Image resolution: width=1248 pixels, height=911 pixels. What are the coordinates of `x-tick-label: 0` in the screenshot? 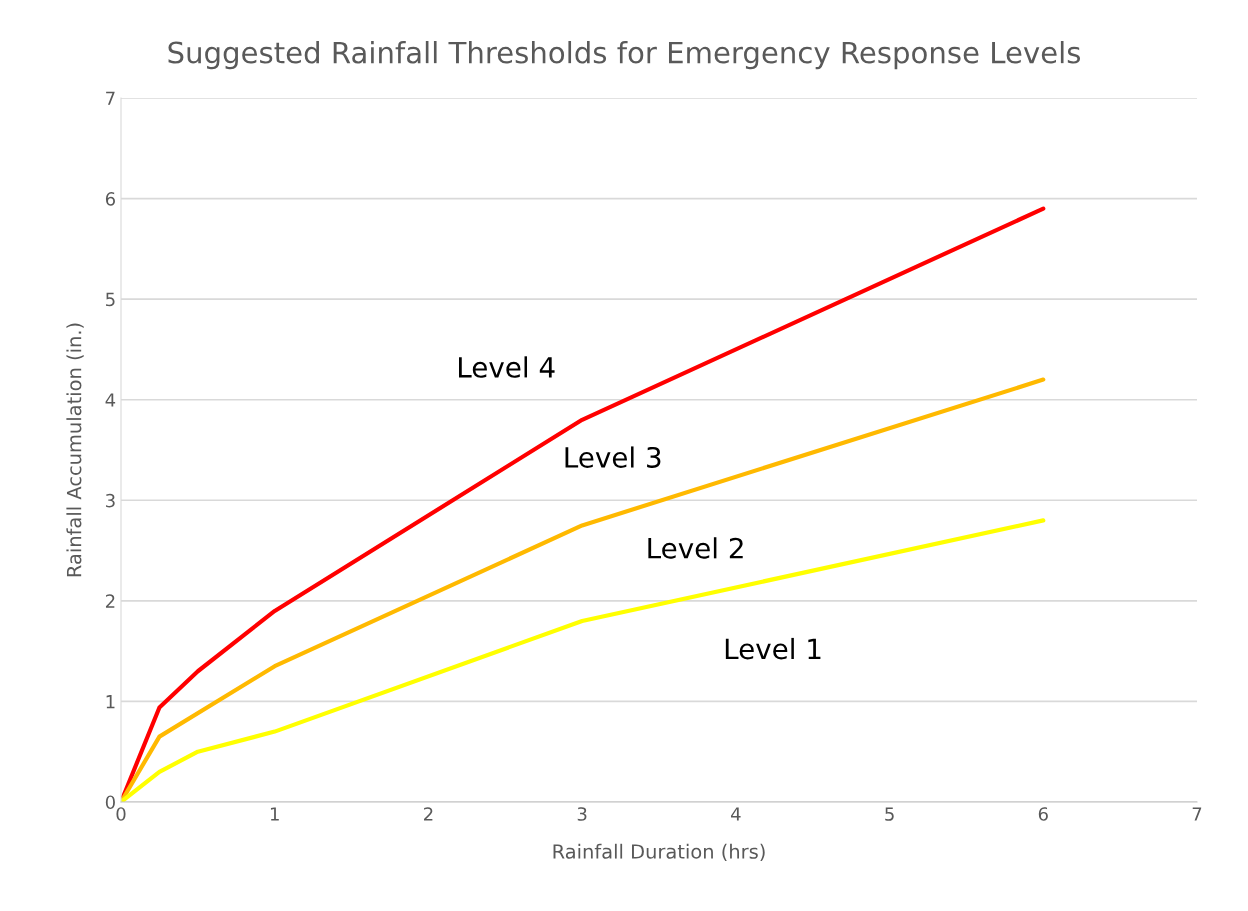 It's located at (121, 814).